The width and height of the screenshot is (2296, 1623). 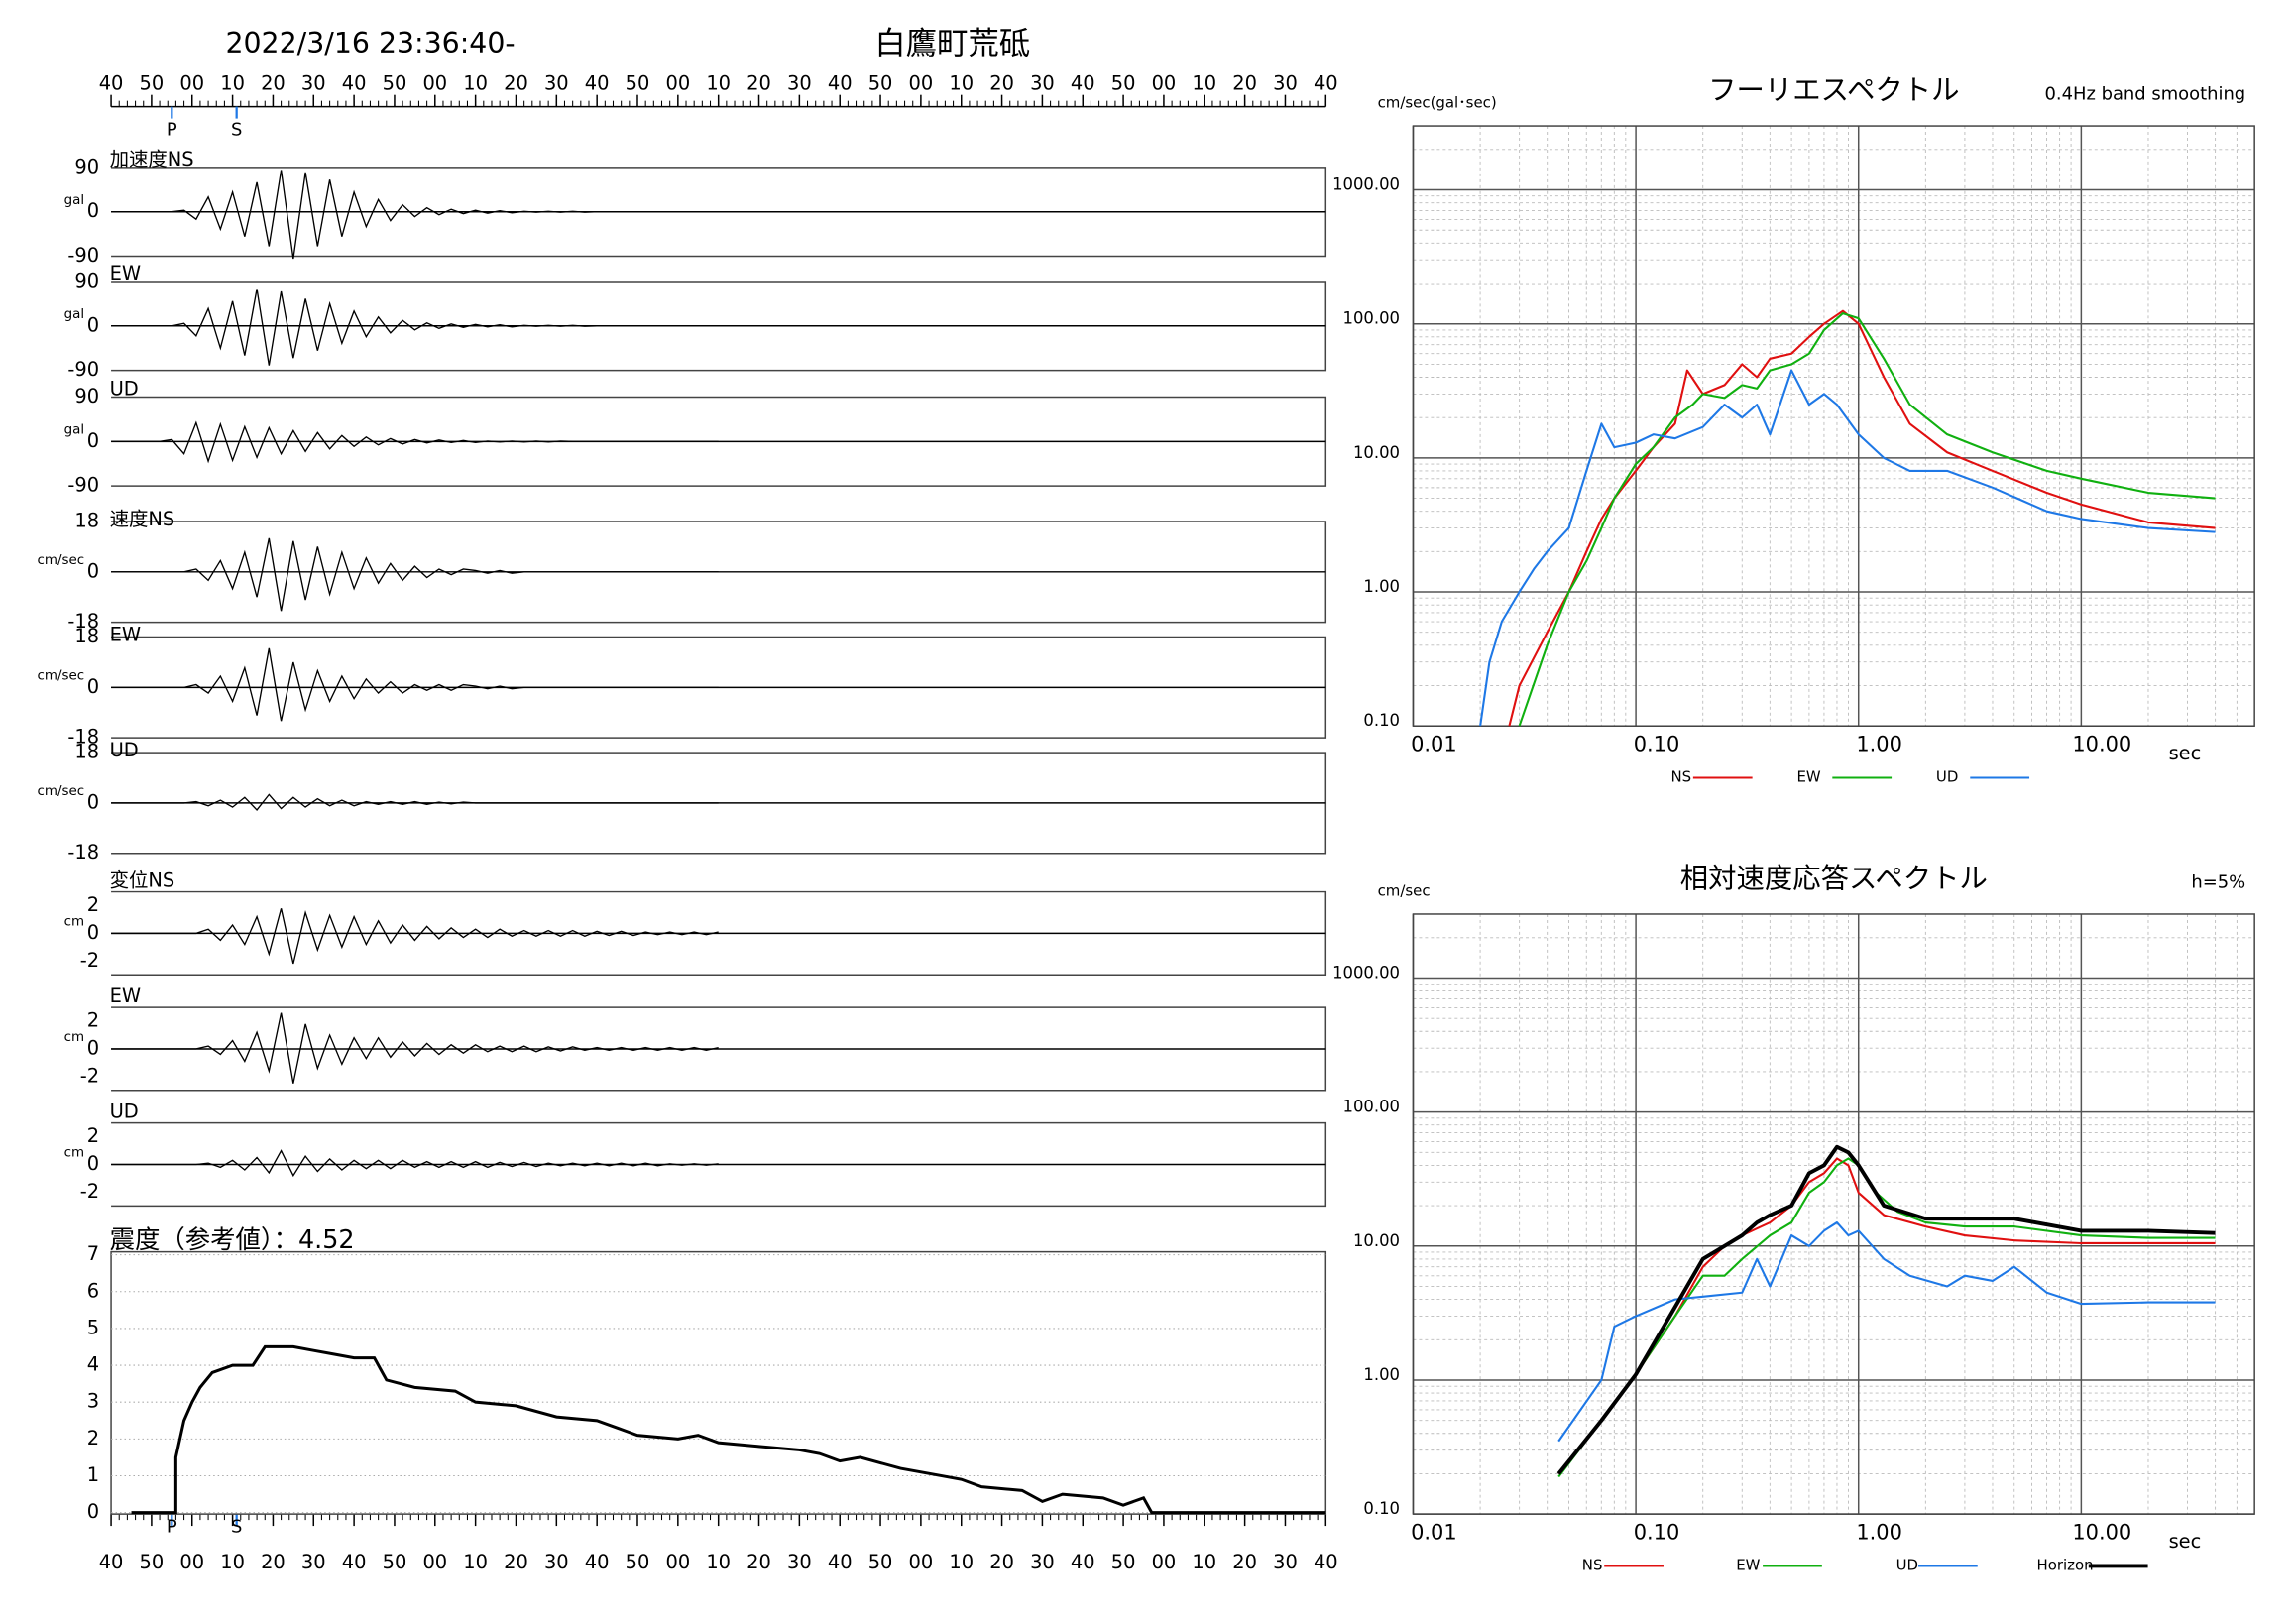 What do you see at coordinates (1366, 184) in the screenshot?
I see `y-tick-label: 1000.00` at bounding box center [1366, 184].